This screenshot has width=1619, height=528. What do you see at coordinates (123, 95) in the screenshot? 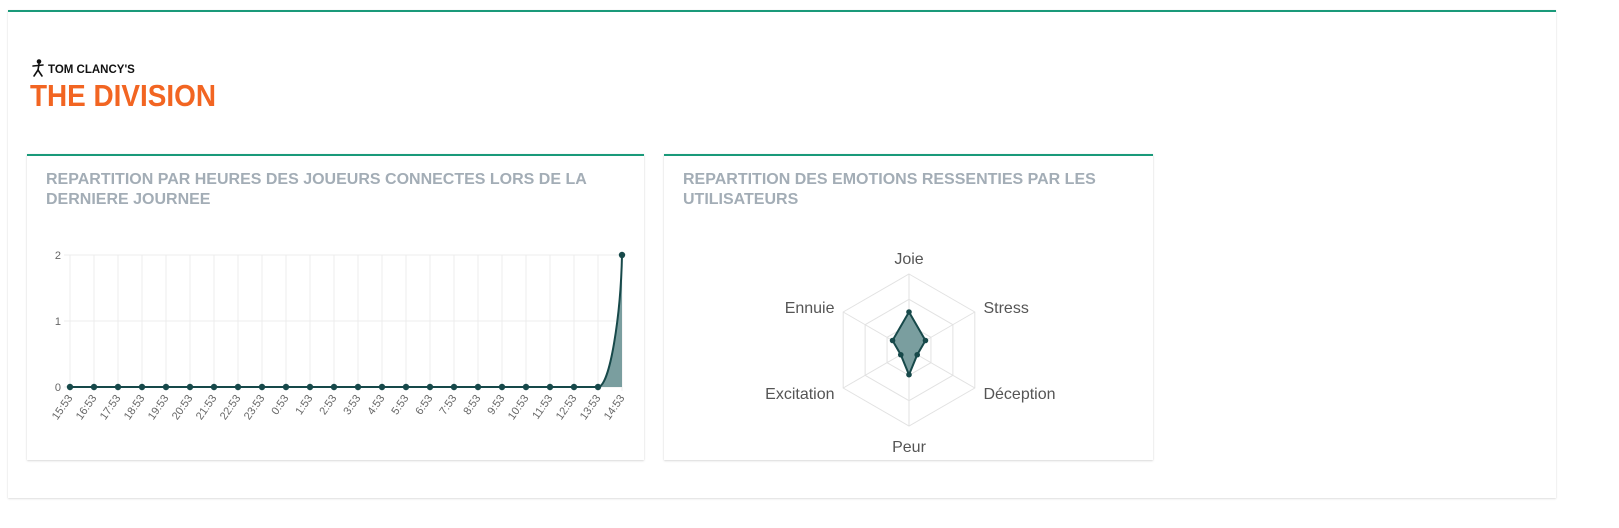
I see `logo-main-text: THE DIVISION` at bounding box center [123, 95].